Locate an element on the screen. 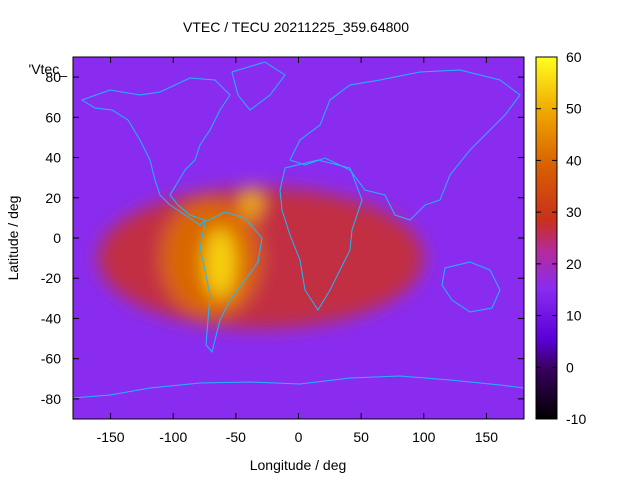  y-tick-label: 80 is located at coordinates (53, 77).